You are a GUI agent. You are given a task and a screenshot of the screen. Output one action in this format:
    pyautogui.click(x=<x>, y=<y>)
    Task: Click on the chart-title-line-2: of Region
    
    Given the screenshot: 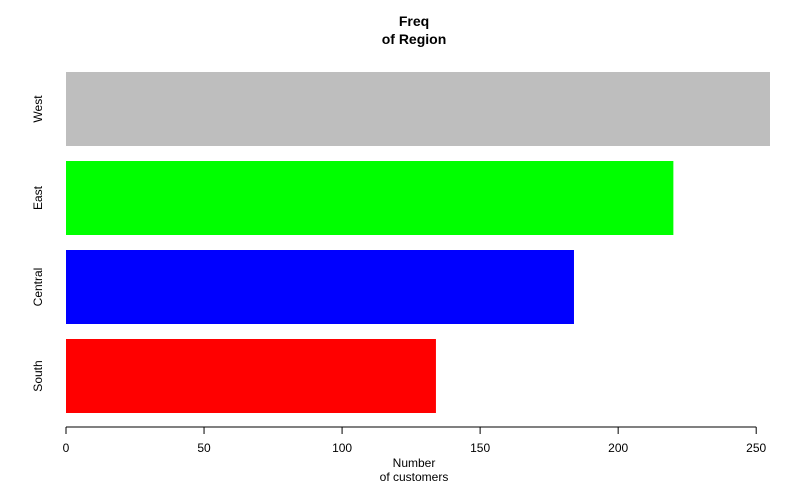 What is the action you would take?
    pyautogui.click(x=414, y=39)
    